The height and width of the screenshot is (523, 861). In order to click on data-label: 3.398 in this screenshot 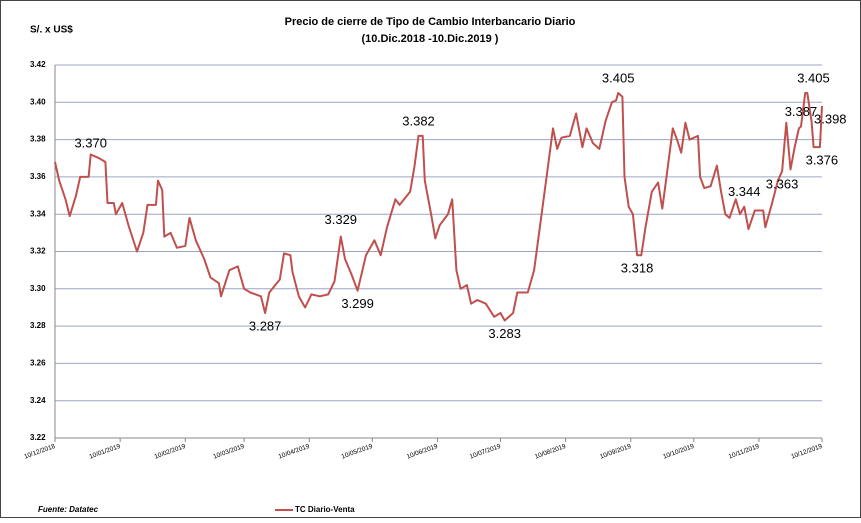, I will do `click(830, 118)`.